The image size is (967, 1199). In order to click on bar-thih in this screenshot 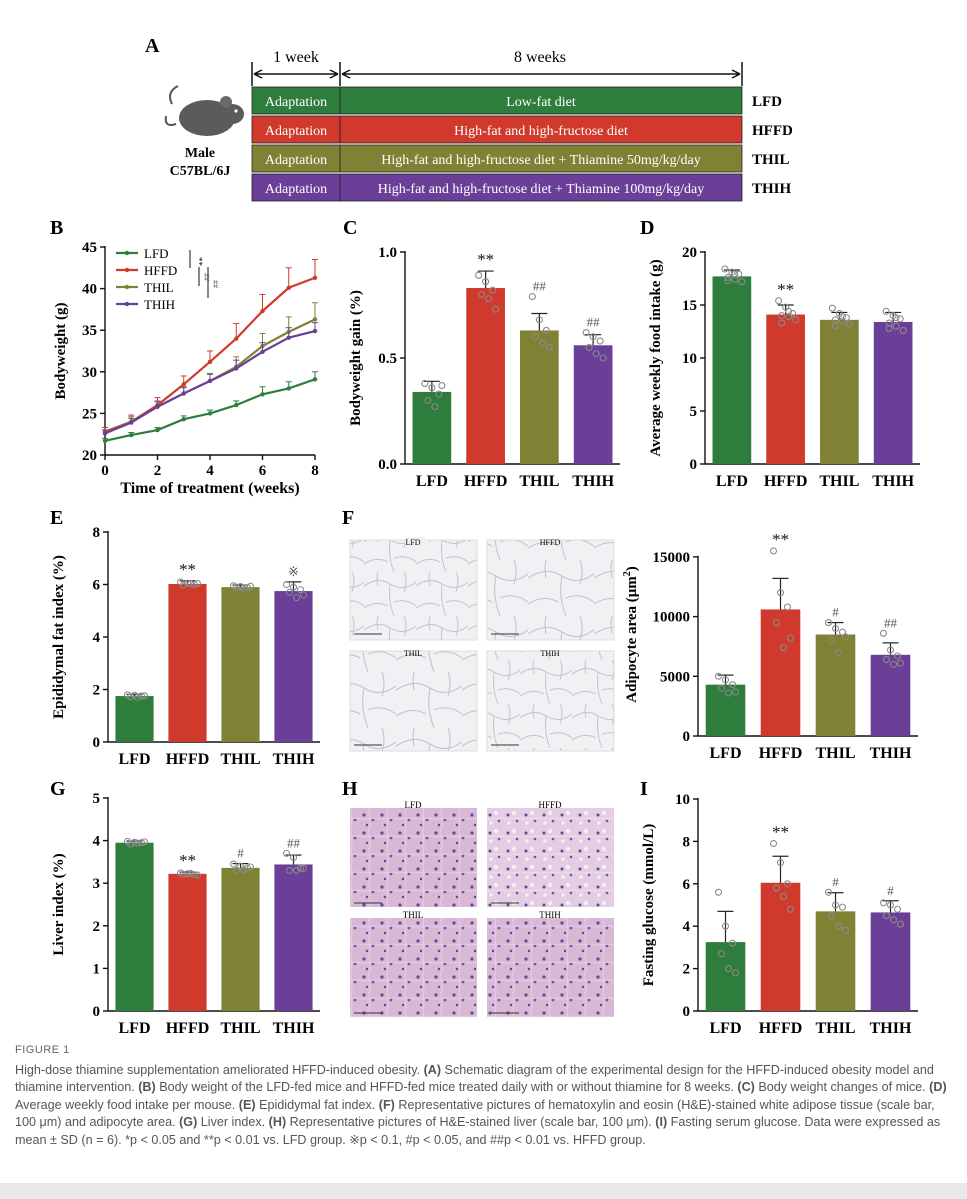, I will do `click(293, 666)`.